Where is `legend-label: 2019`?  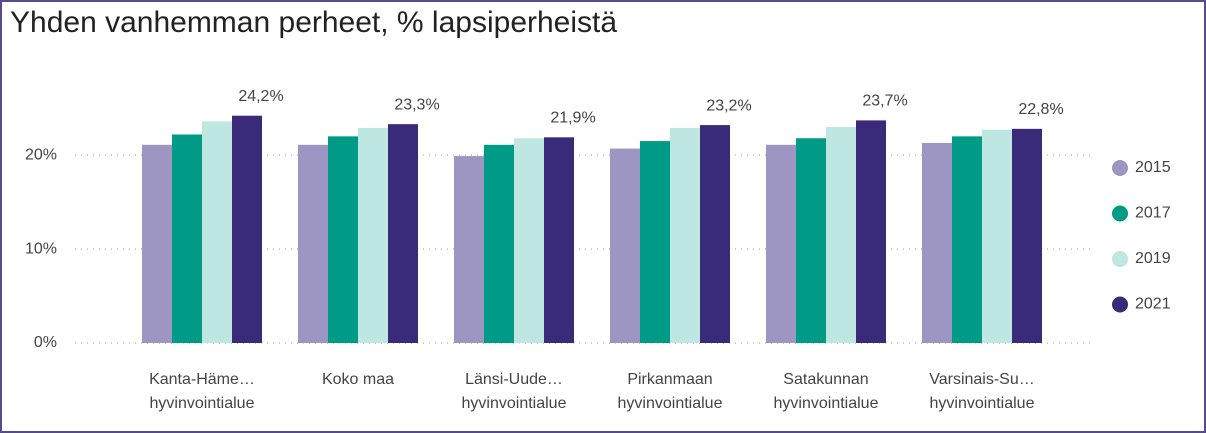
legend-label: 2019 is located at coordinates (1153, 258).